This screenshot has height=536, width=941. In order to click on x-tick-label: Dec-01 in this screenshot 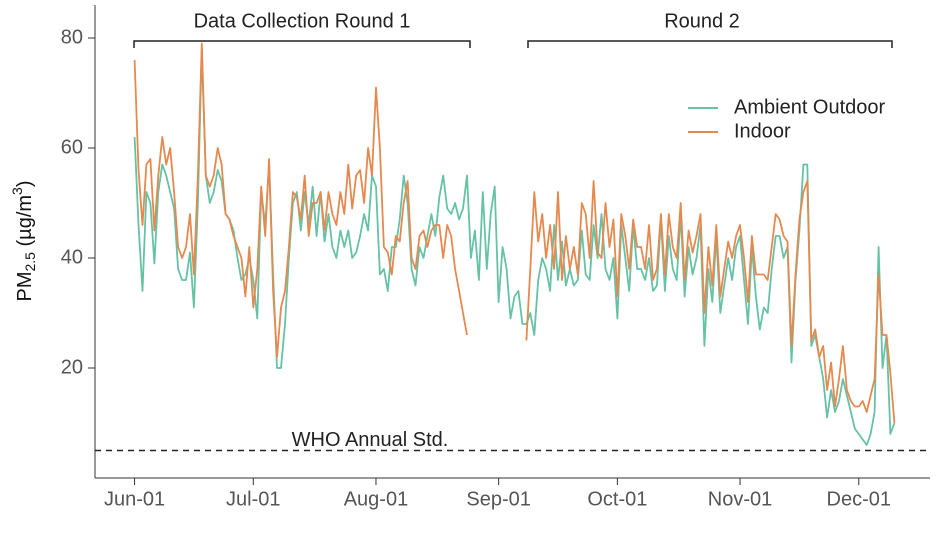, I will do `click(859, 499)`.